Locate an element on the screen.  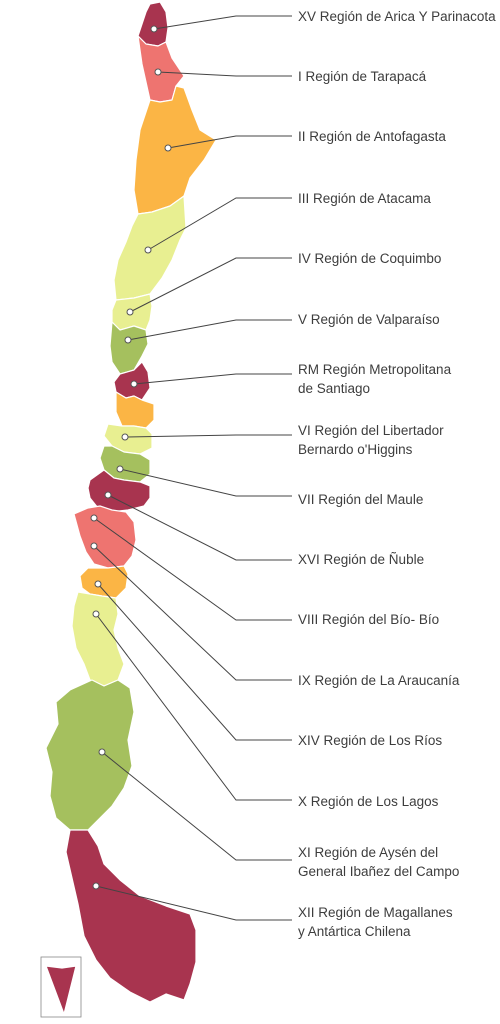
label-metropolitana: RM Región Metropolitana de Santiago is located at coordinates (374, 379).